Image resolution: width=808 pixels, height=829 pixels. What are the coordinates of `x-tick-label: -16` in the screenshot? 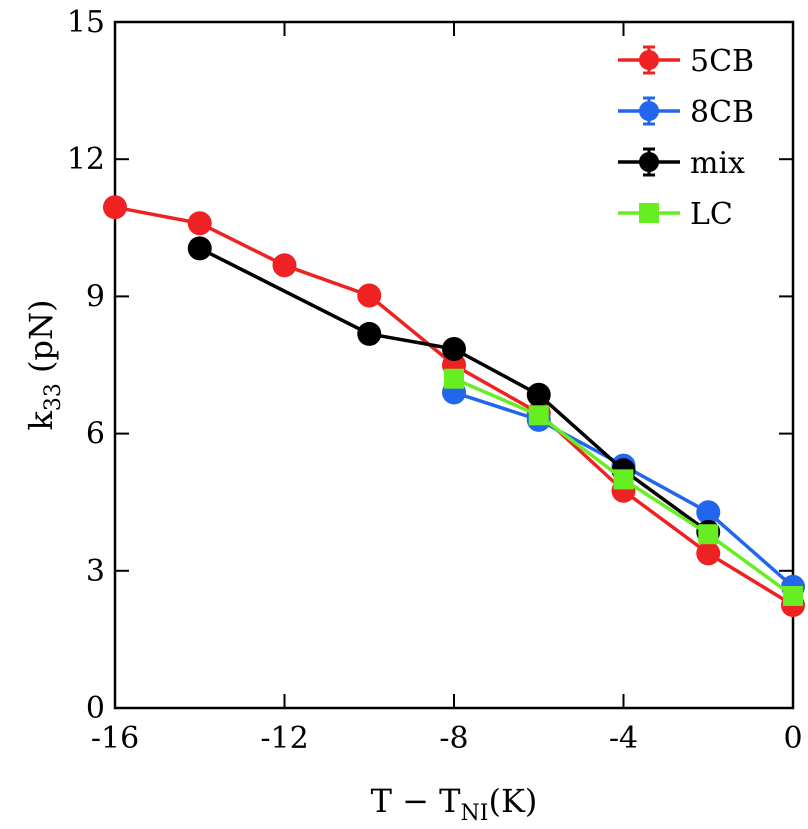 It's located at (115, 738).